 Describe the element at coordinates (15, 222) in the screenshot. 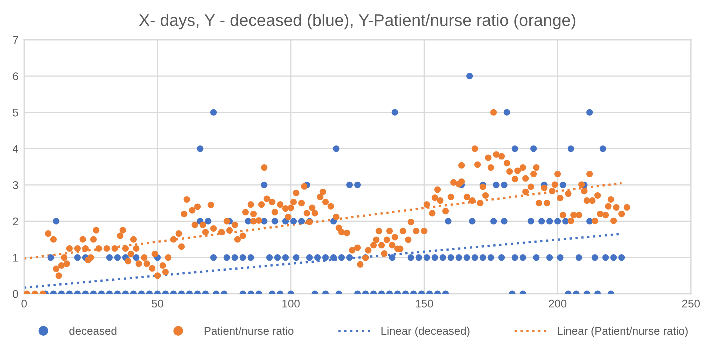

I see `y-tick-label: 2` at that location.